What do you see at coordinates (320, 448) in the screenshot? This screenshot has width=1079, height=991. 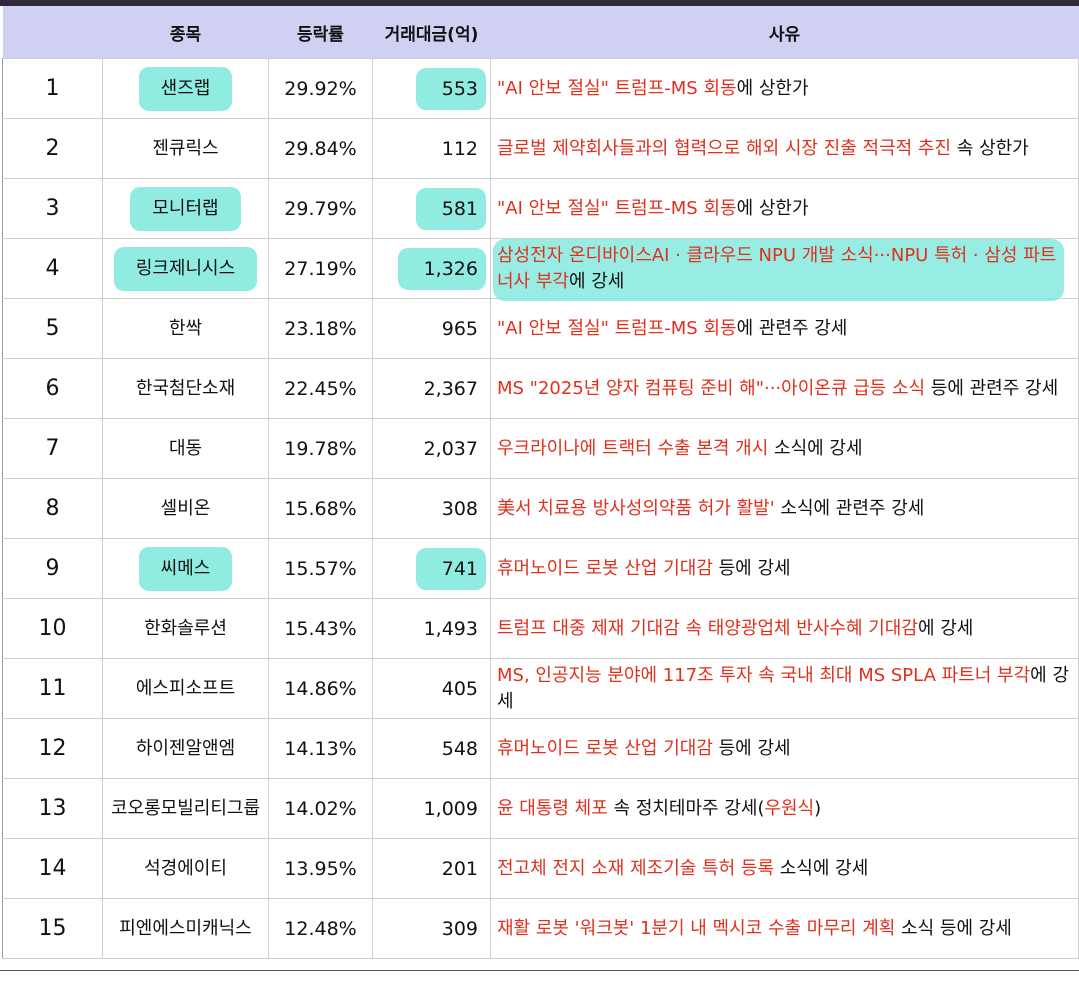 I see `change-rate: 19.78%` at bounding box center [320, 448].